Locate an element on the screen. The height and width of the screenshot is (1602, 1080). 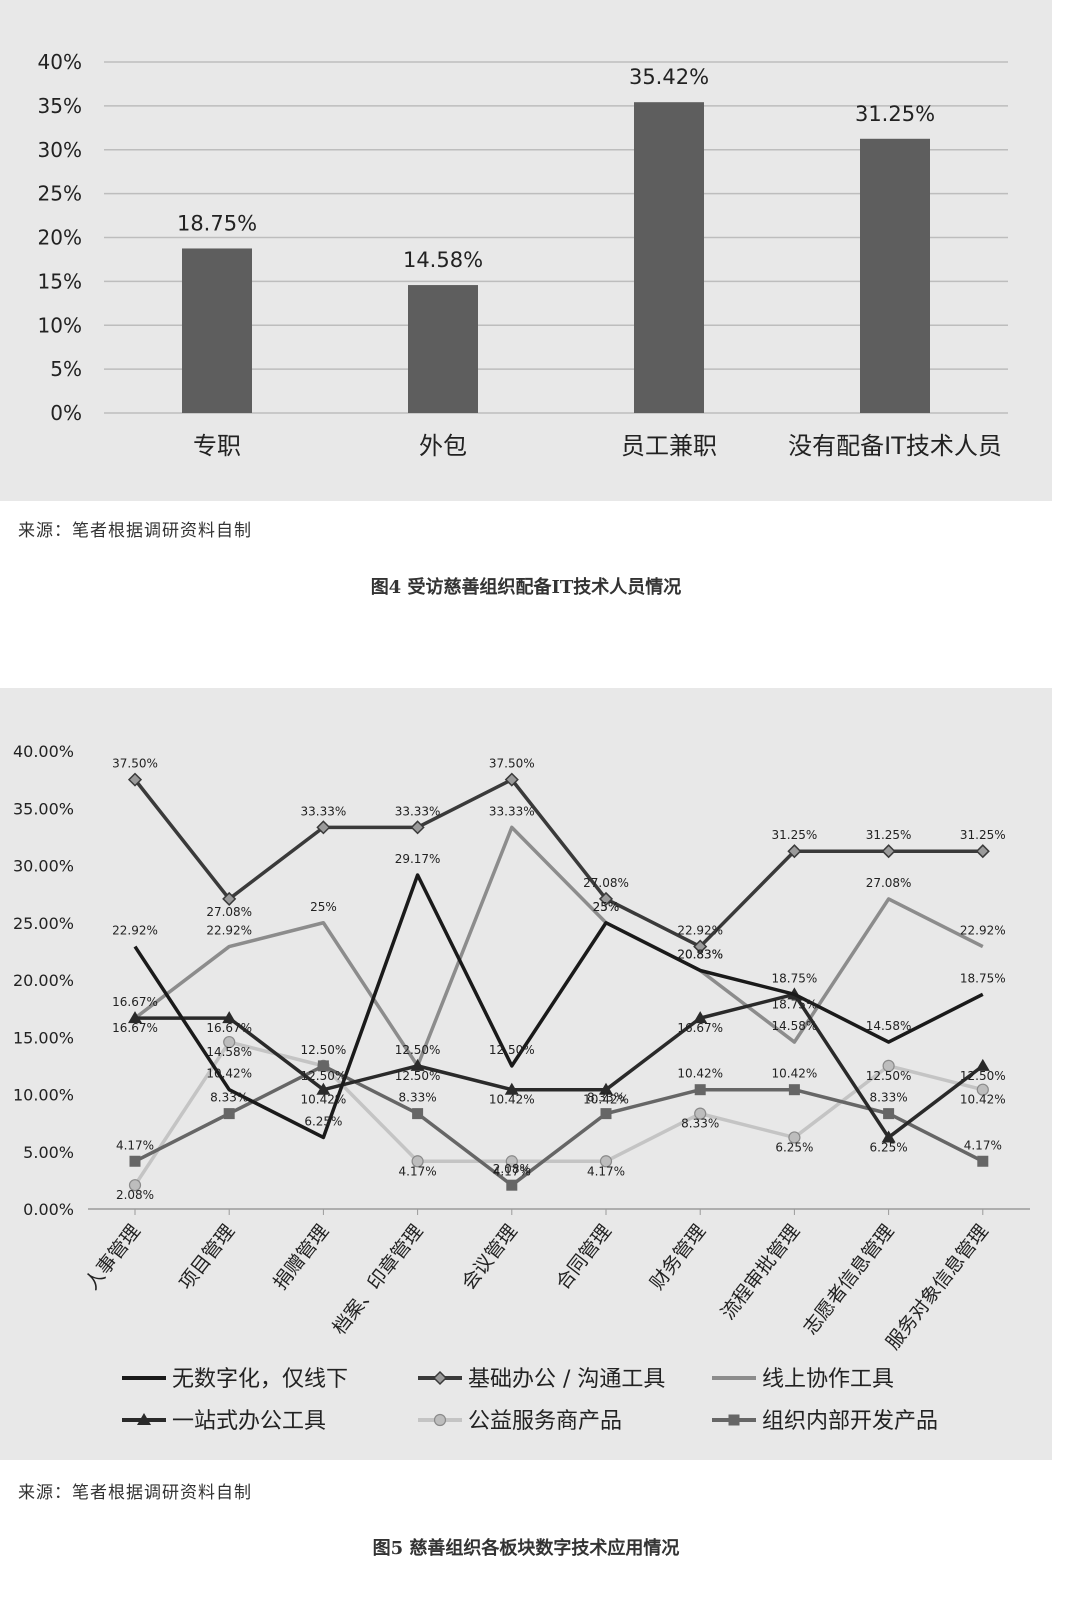
legend-label: 公益服务商产品 is located at coordinates (545, 1421).